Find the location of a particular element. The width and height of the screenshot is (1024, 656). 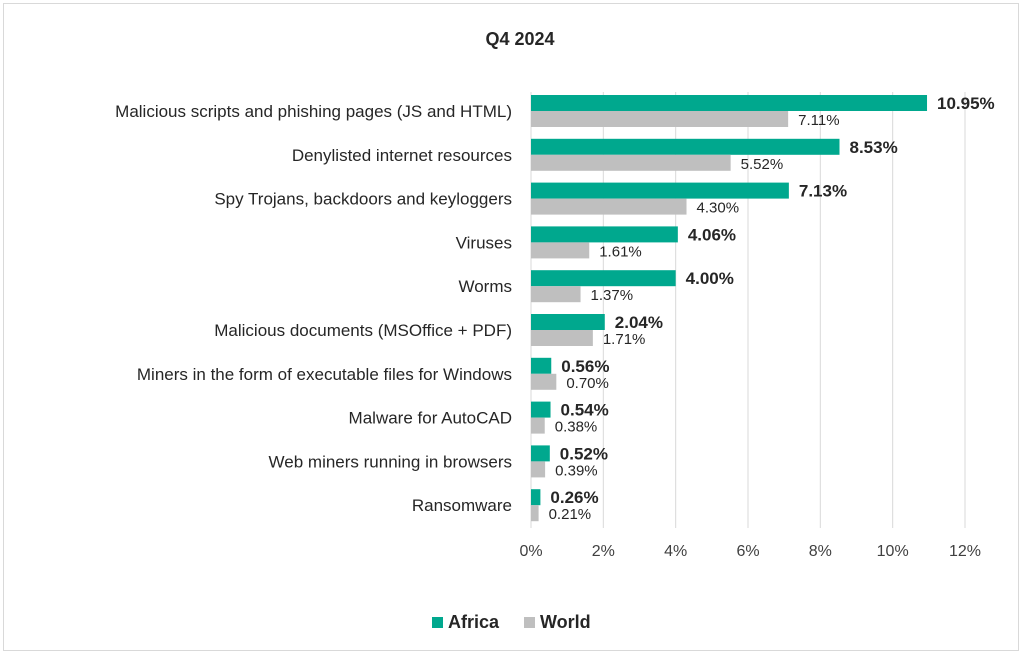

category-label: Web miners running in browsers is located at coordinates (390, 461).